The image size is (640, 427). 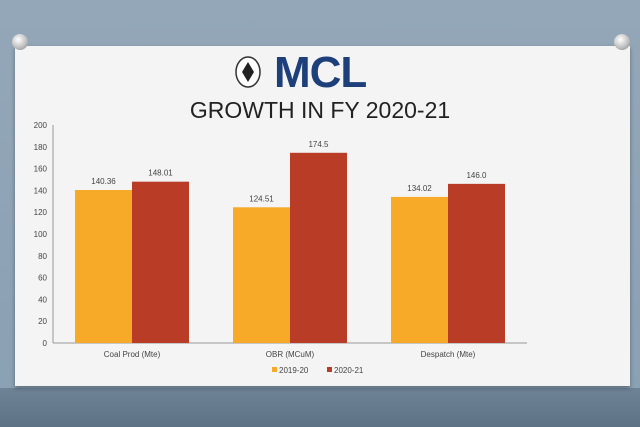 I want to click on data-label: 140.36, so click(x=103, y=181).